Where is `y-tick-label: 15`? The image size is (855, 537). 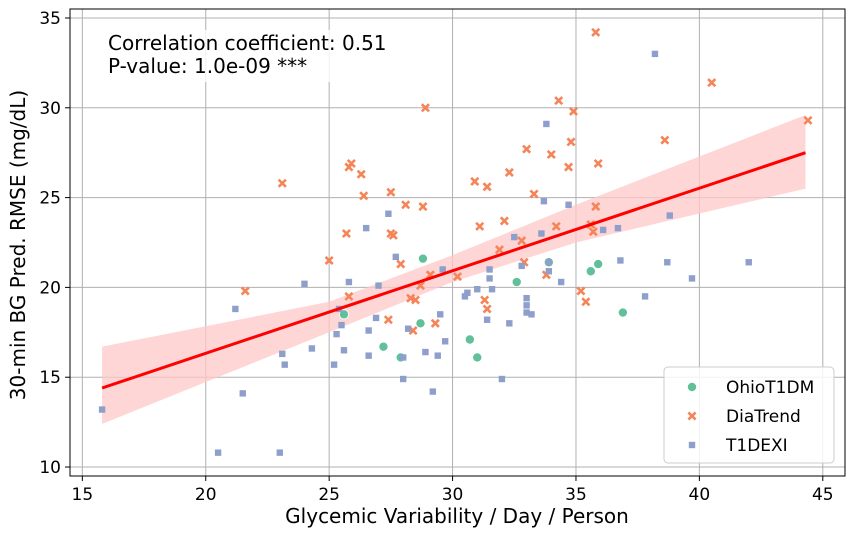
y-tick-label: 15 is located at coordinates (50, 378).